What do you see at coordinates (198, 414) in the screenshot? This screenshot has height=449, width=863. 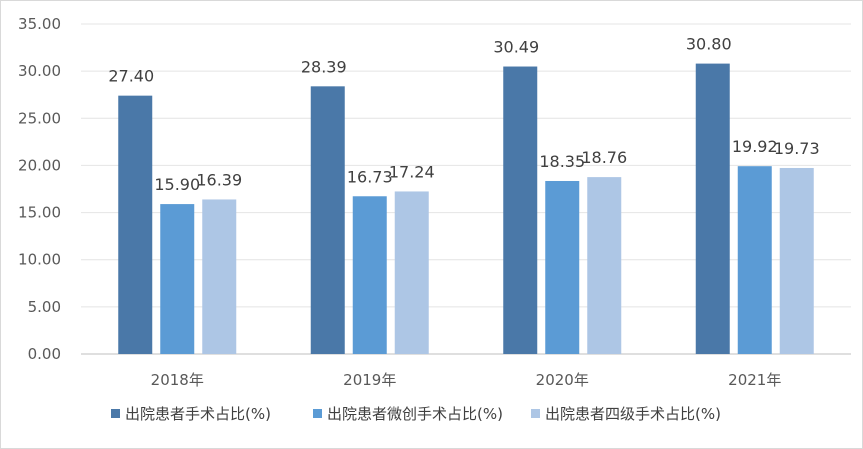 I see `legend-label: 出院患者手术占比(%)` at bounding box center [198, 414].